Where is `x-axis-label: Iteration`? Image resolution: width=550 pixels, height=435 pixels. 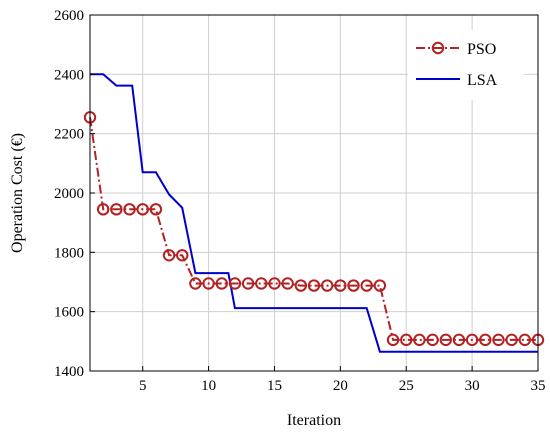
x-axis-label: Iteration is located at coordinates (314, 420).